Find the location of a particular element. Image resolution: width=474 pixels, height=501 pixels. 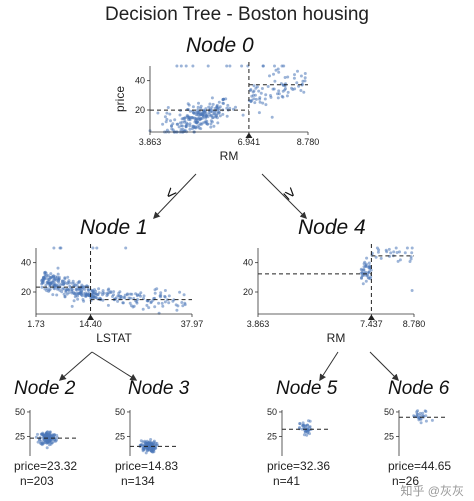

node-4-split-marker is located at coordinates (371, 317).